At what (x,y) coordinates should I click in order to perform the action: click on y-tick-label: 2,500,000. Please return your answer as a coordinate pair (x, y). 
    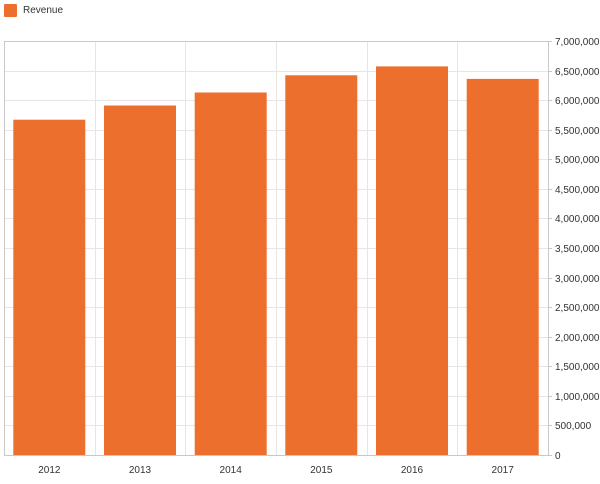
    Looking at the image, I should click on (577, 308).